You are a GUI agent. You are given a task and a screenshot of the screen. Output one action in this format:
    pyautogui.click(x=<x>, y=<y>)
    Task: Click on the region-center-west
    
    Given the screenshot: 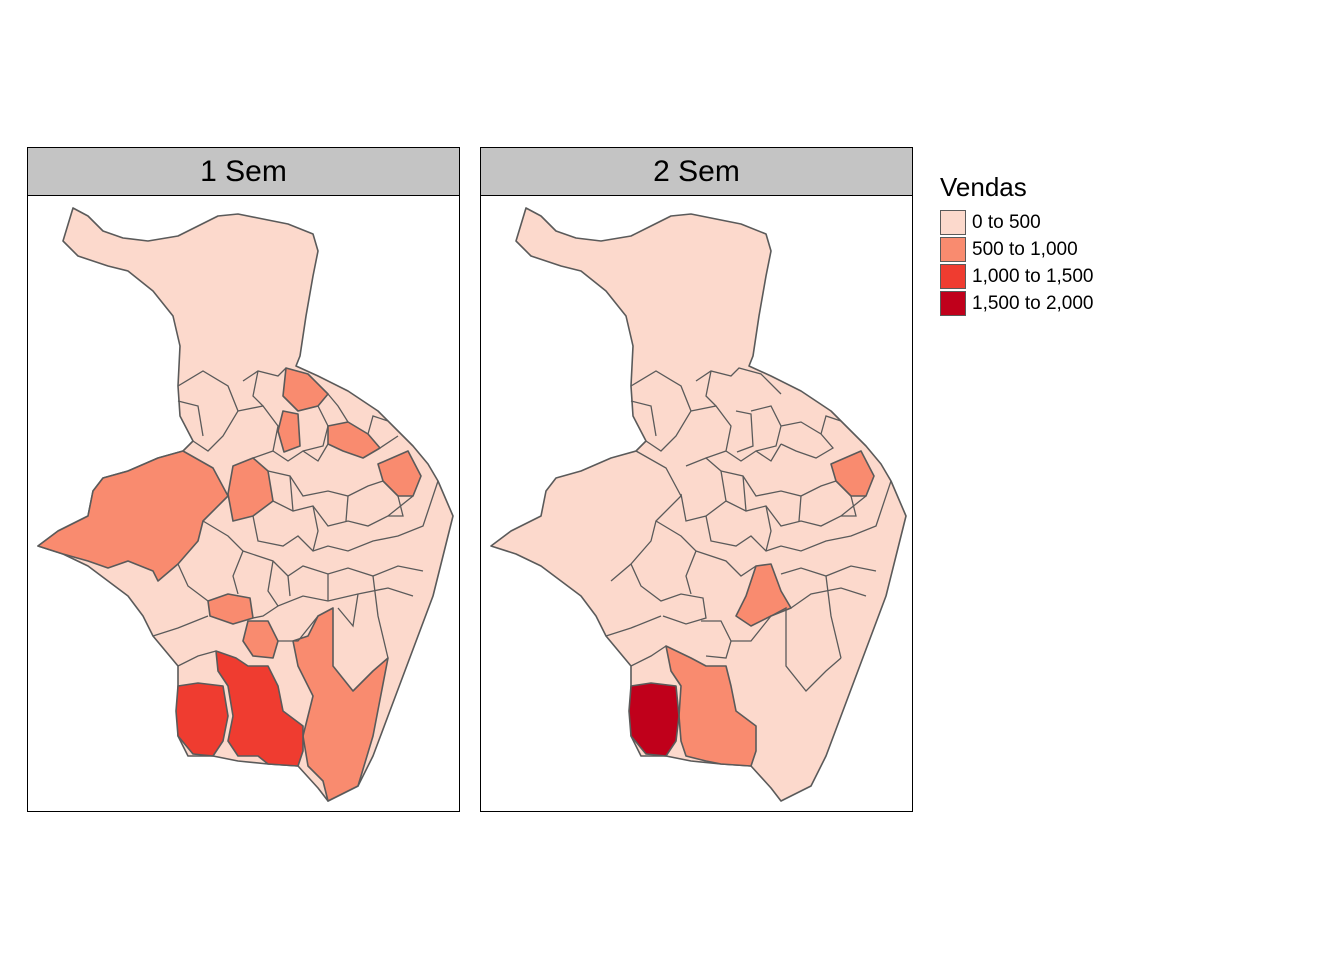 What is the action you would take?
    pyautogui.click(x=250, y=489)
    